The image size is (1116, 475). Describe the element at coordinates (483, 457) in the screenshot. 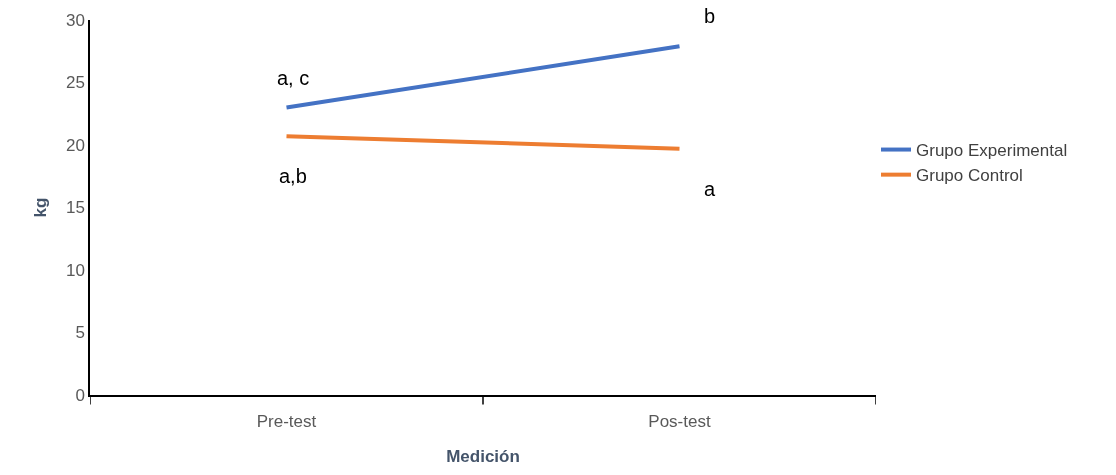

I see `x-axis-title: Medición` at that location.